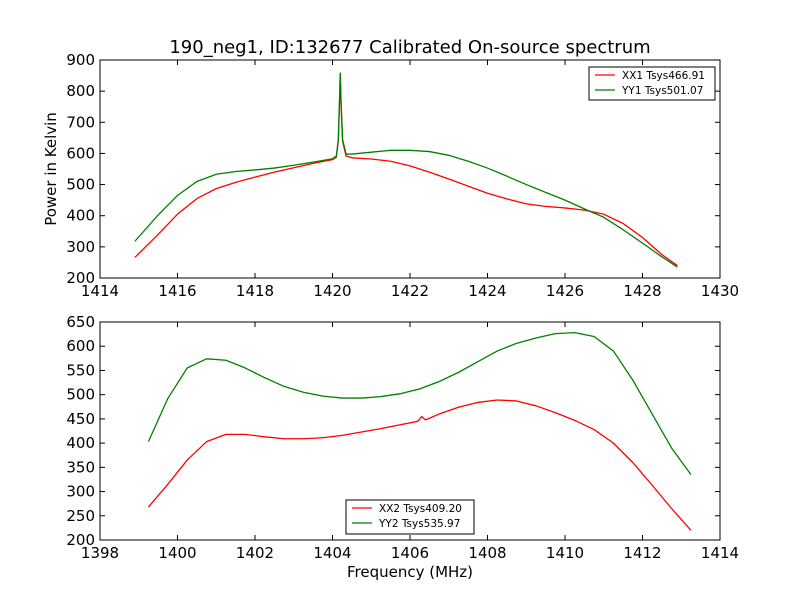 The width and height of the screenshot is (800, 600). I want to click on y-tick-label: 350, so click(80, 467).